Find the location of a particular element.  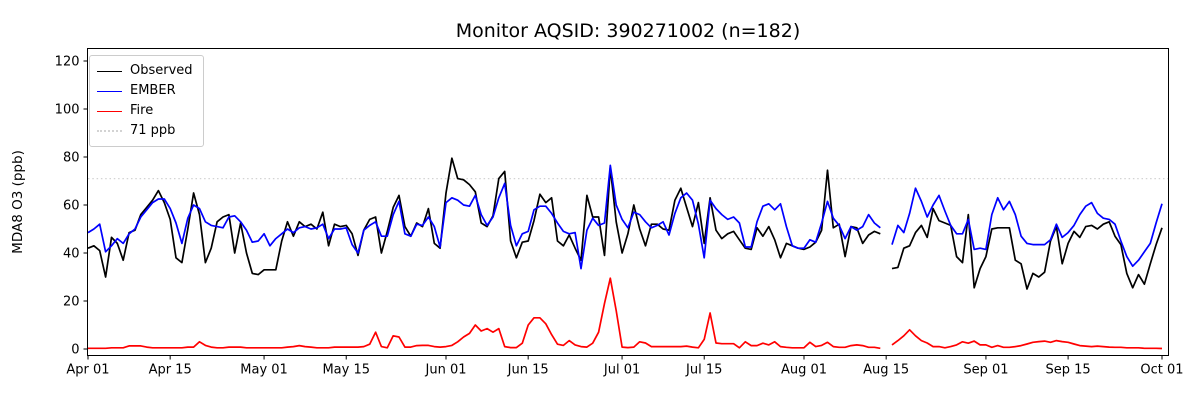

chart-title: Monitor AQSID: 390271002 (n=182) is located at coordinates (628, 31).